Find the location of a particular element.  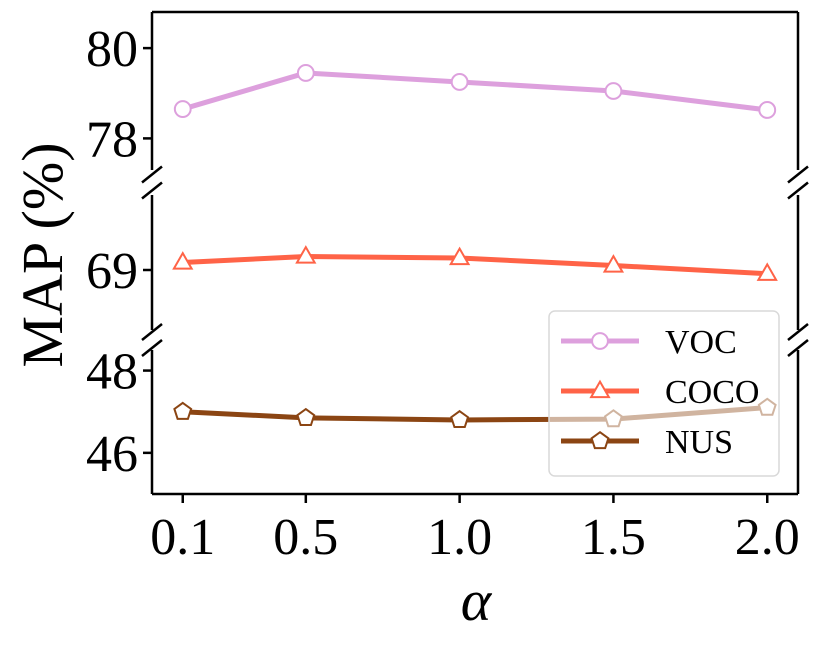

legend-box is located at coordinates (664, 393).